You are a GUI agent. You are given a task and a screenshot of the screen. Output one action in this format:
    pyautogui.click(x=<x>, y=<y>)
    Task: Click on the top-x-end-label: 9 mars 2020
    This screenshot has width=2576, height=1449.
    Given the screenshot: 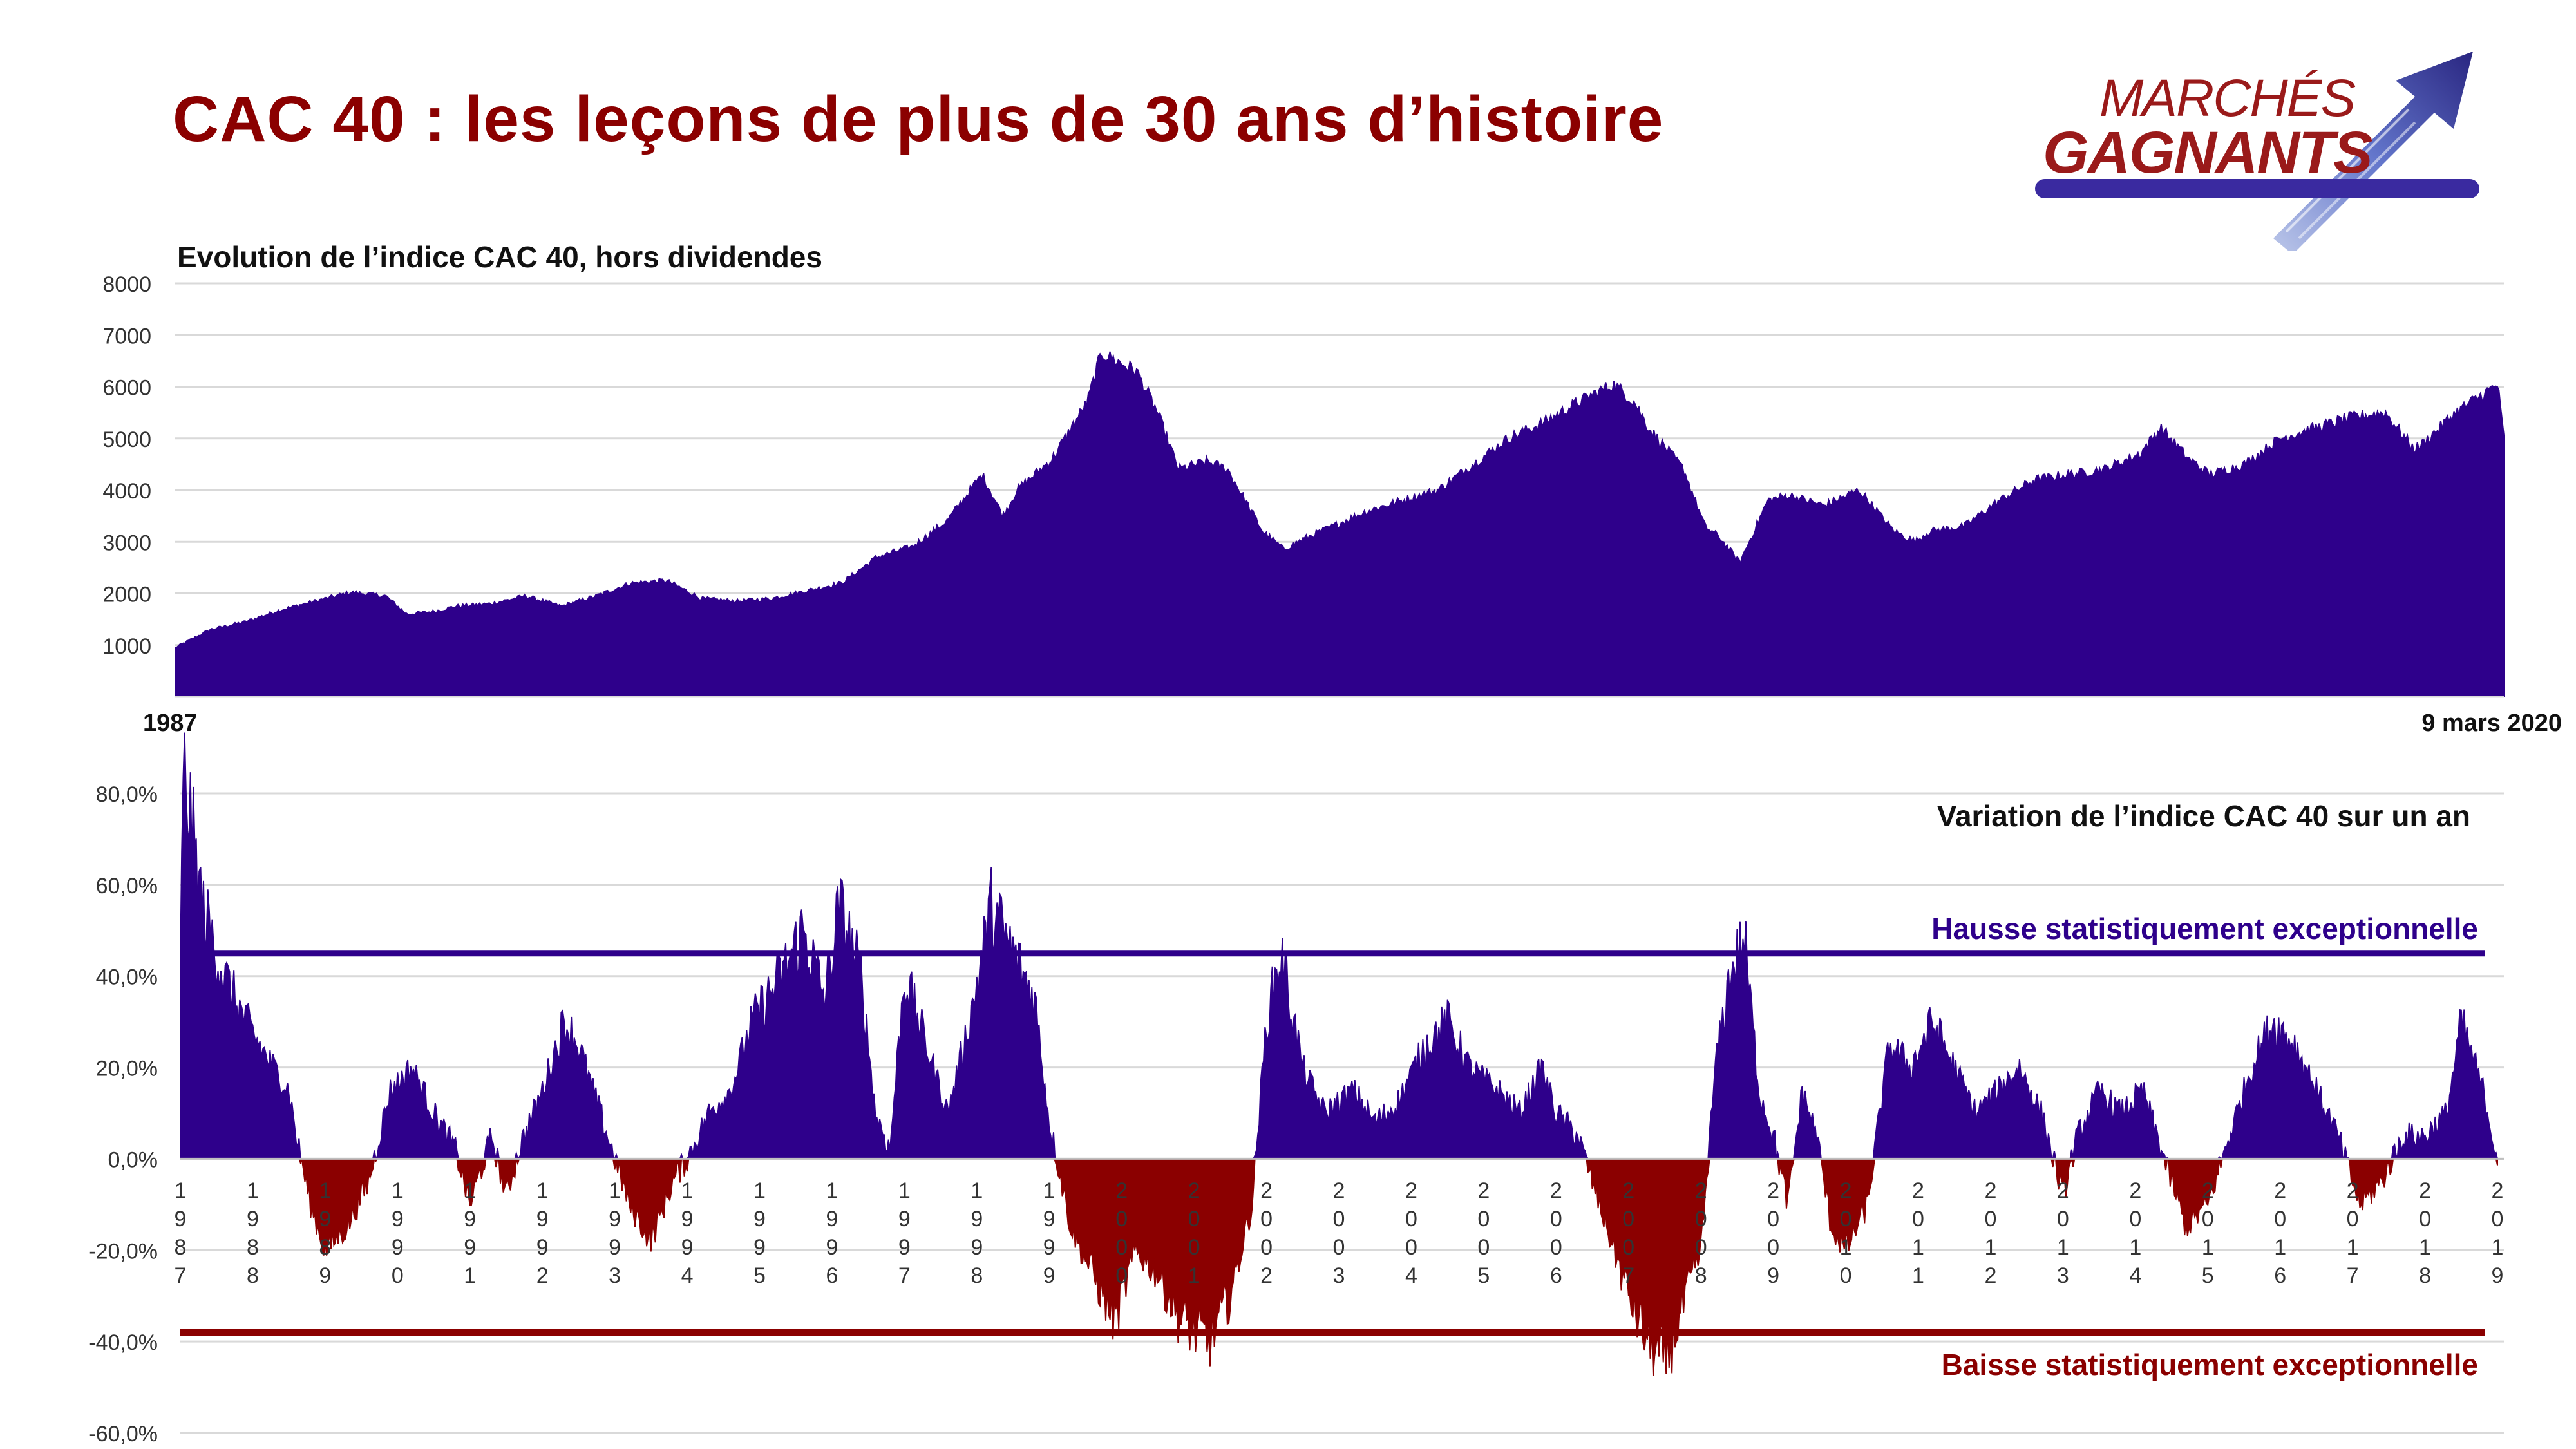 What is the action you would take?
    pyautogui.click(x=2491, y=723)
    